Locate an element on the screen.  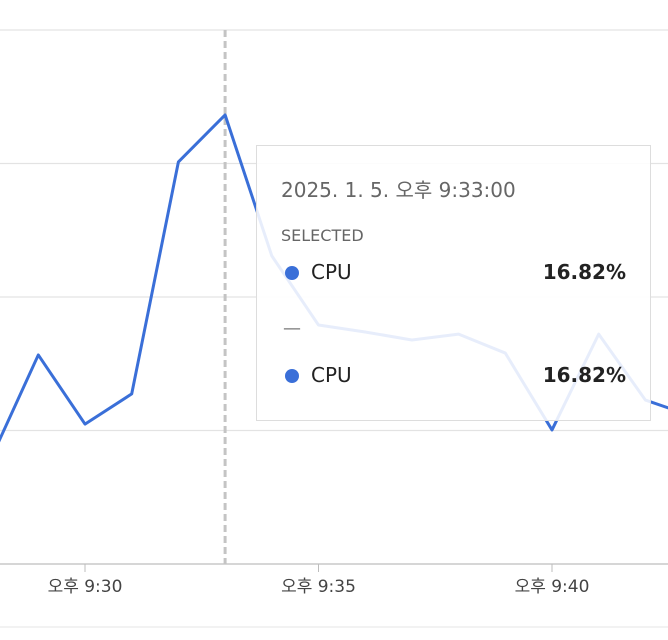
tooltip-heading: SELECTED is located at coordinates (322, 235).